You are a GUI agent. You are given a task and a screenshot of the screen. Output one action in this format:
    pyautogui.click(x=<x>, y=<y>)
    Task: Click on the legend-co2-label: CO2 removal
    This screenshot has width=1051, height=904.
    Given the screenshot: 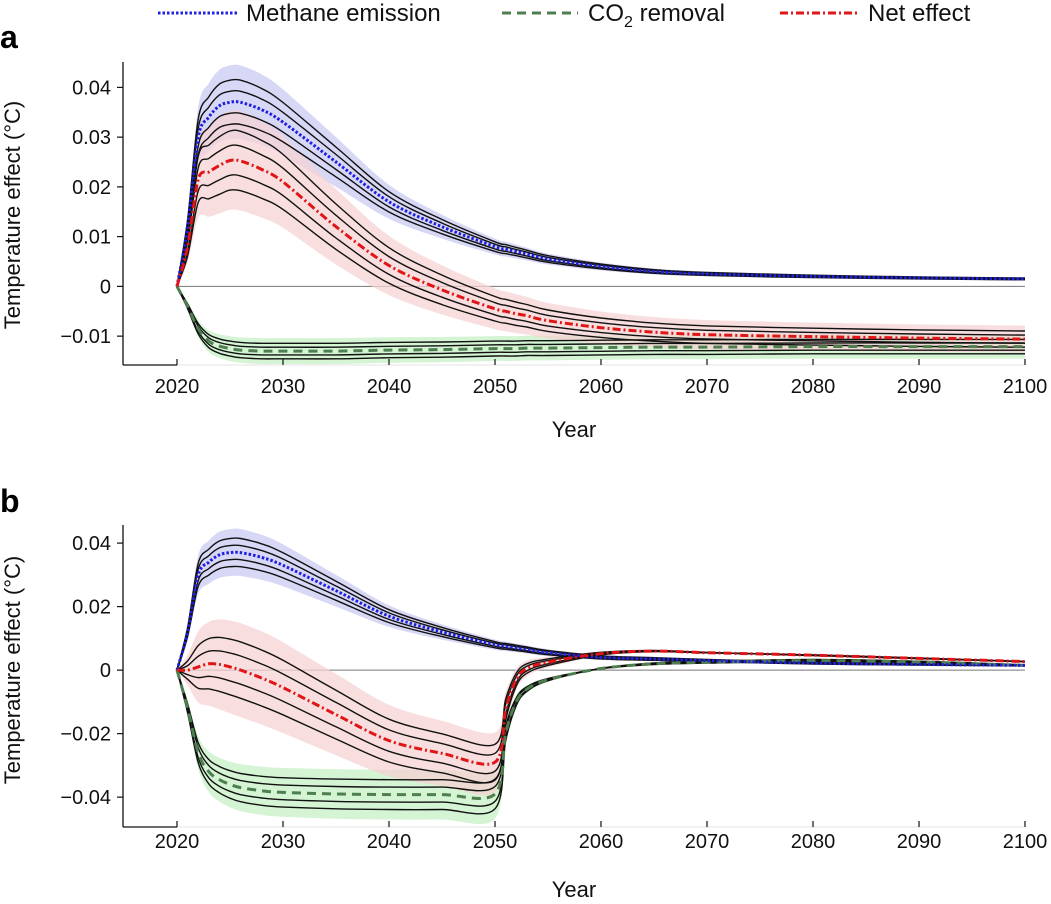 What is the action you would take?
    pyautogui.click(x=656, y=15)
    